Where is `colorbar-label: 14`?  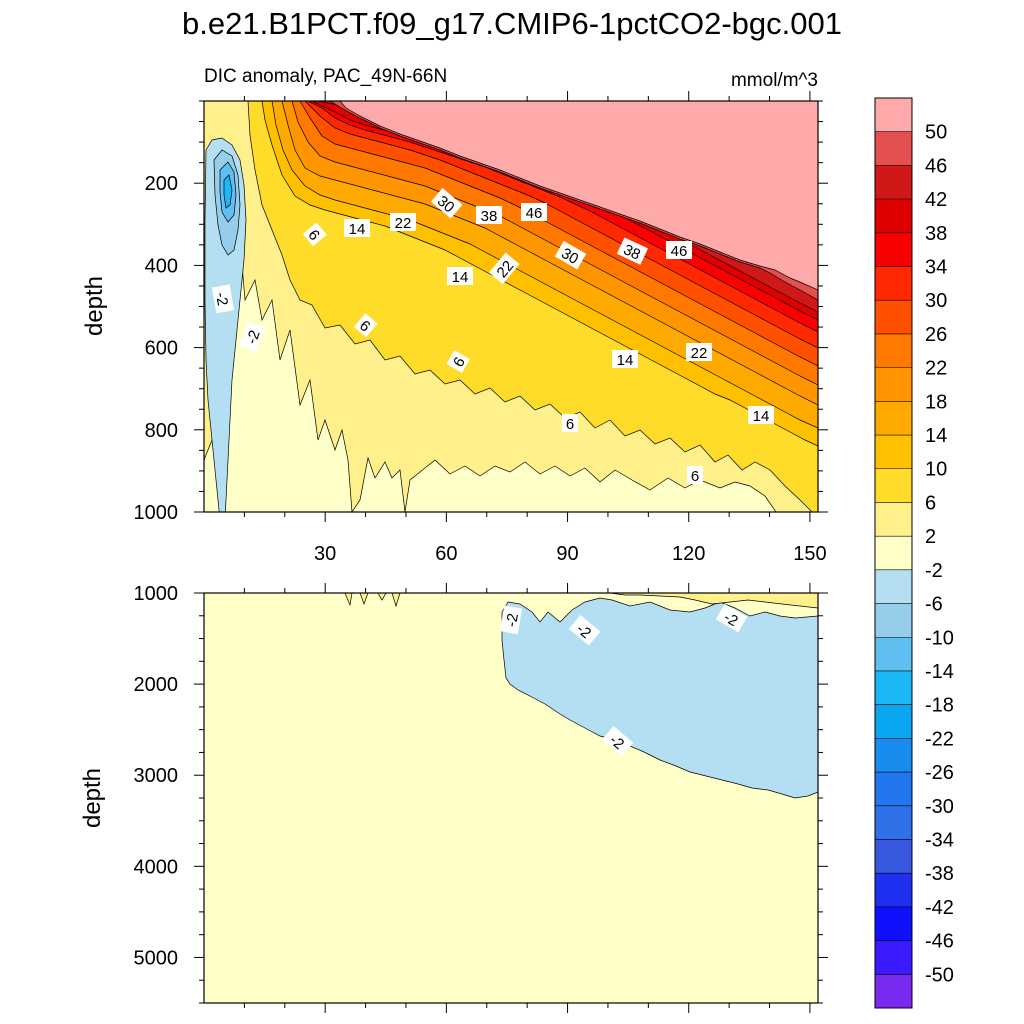
colorbar-label: 14 is located at coordinates (936, 436).